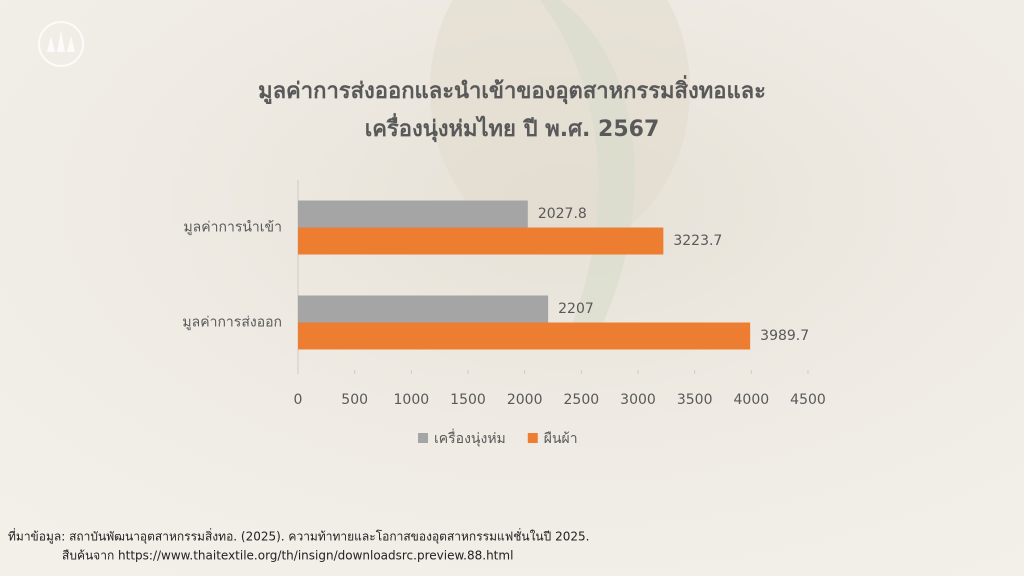  Describe the element at coordinates (752, 400) in the screenshot. I see `x-tick-label: 4000` at that location.